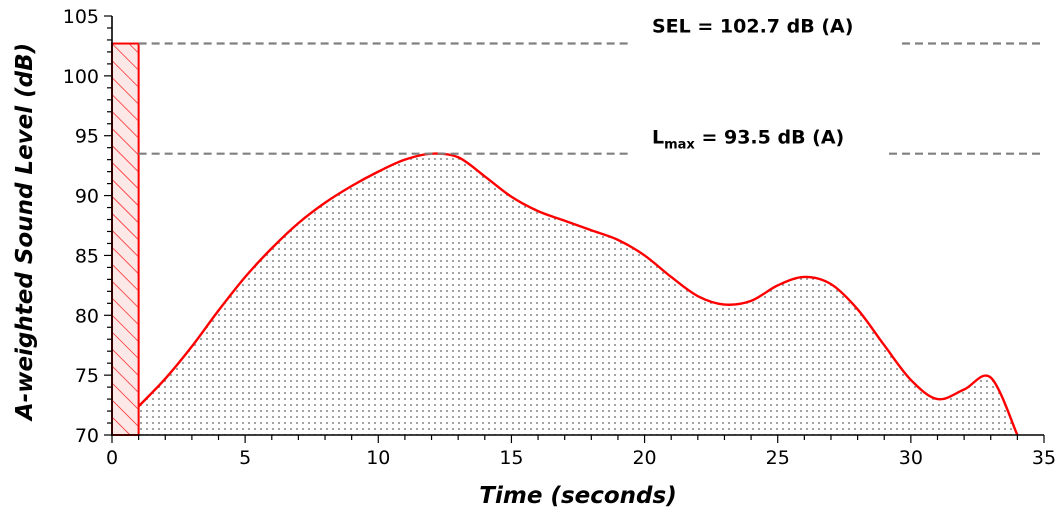 The image size is (1058, 512). I want to click on x-tick-label: 20, so click(644, 458).